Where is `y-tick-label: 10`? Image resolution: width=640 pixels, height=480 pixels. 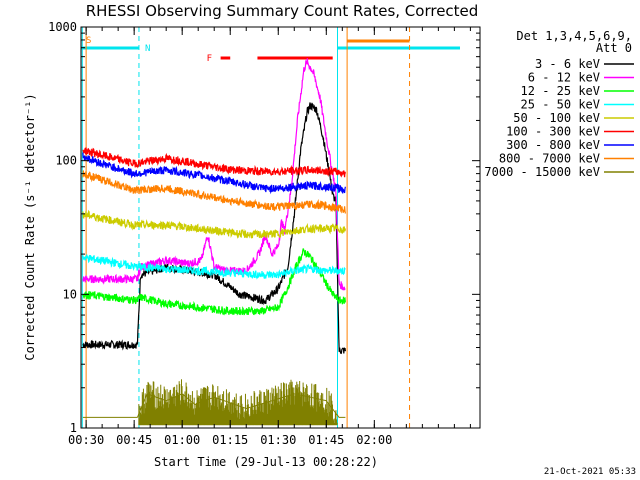
y-tick-label: 10 is located at coordinates (70, 294).